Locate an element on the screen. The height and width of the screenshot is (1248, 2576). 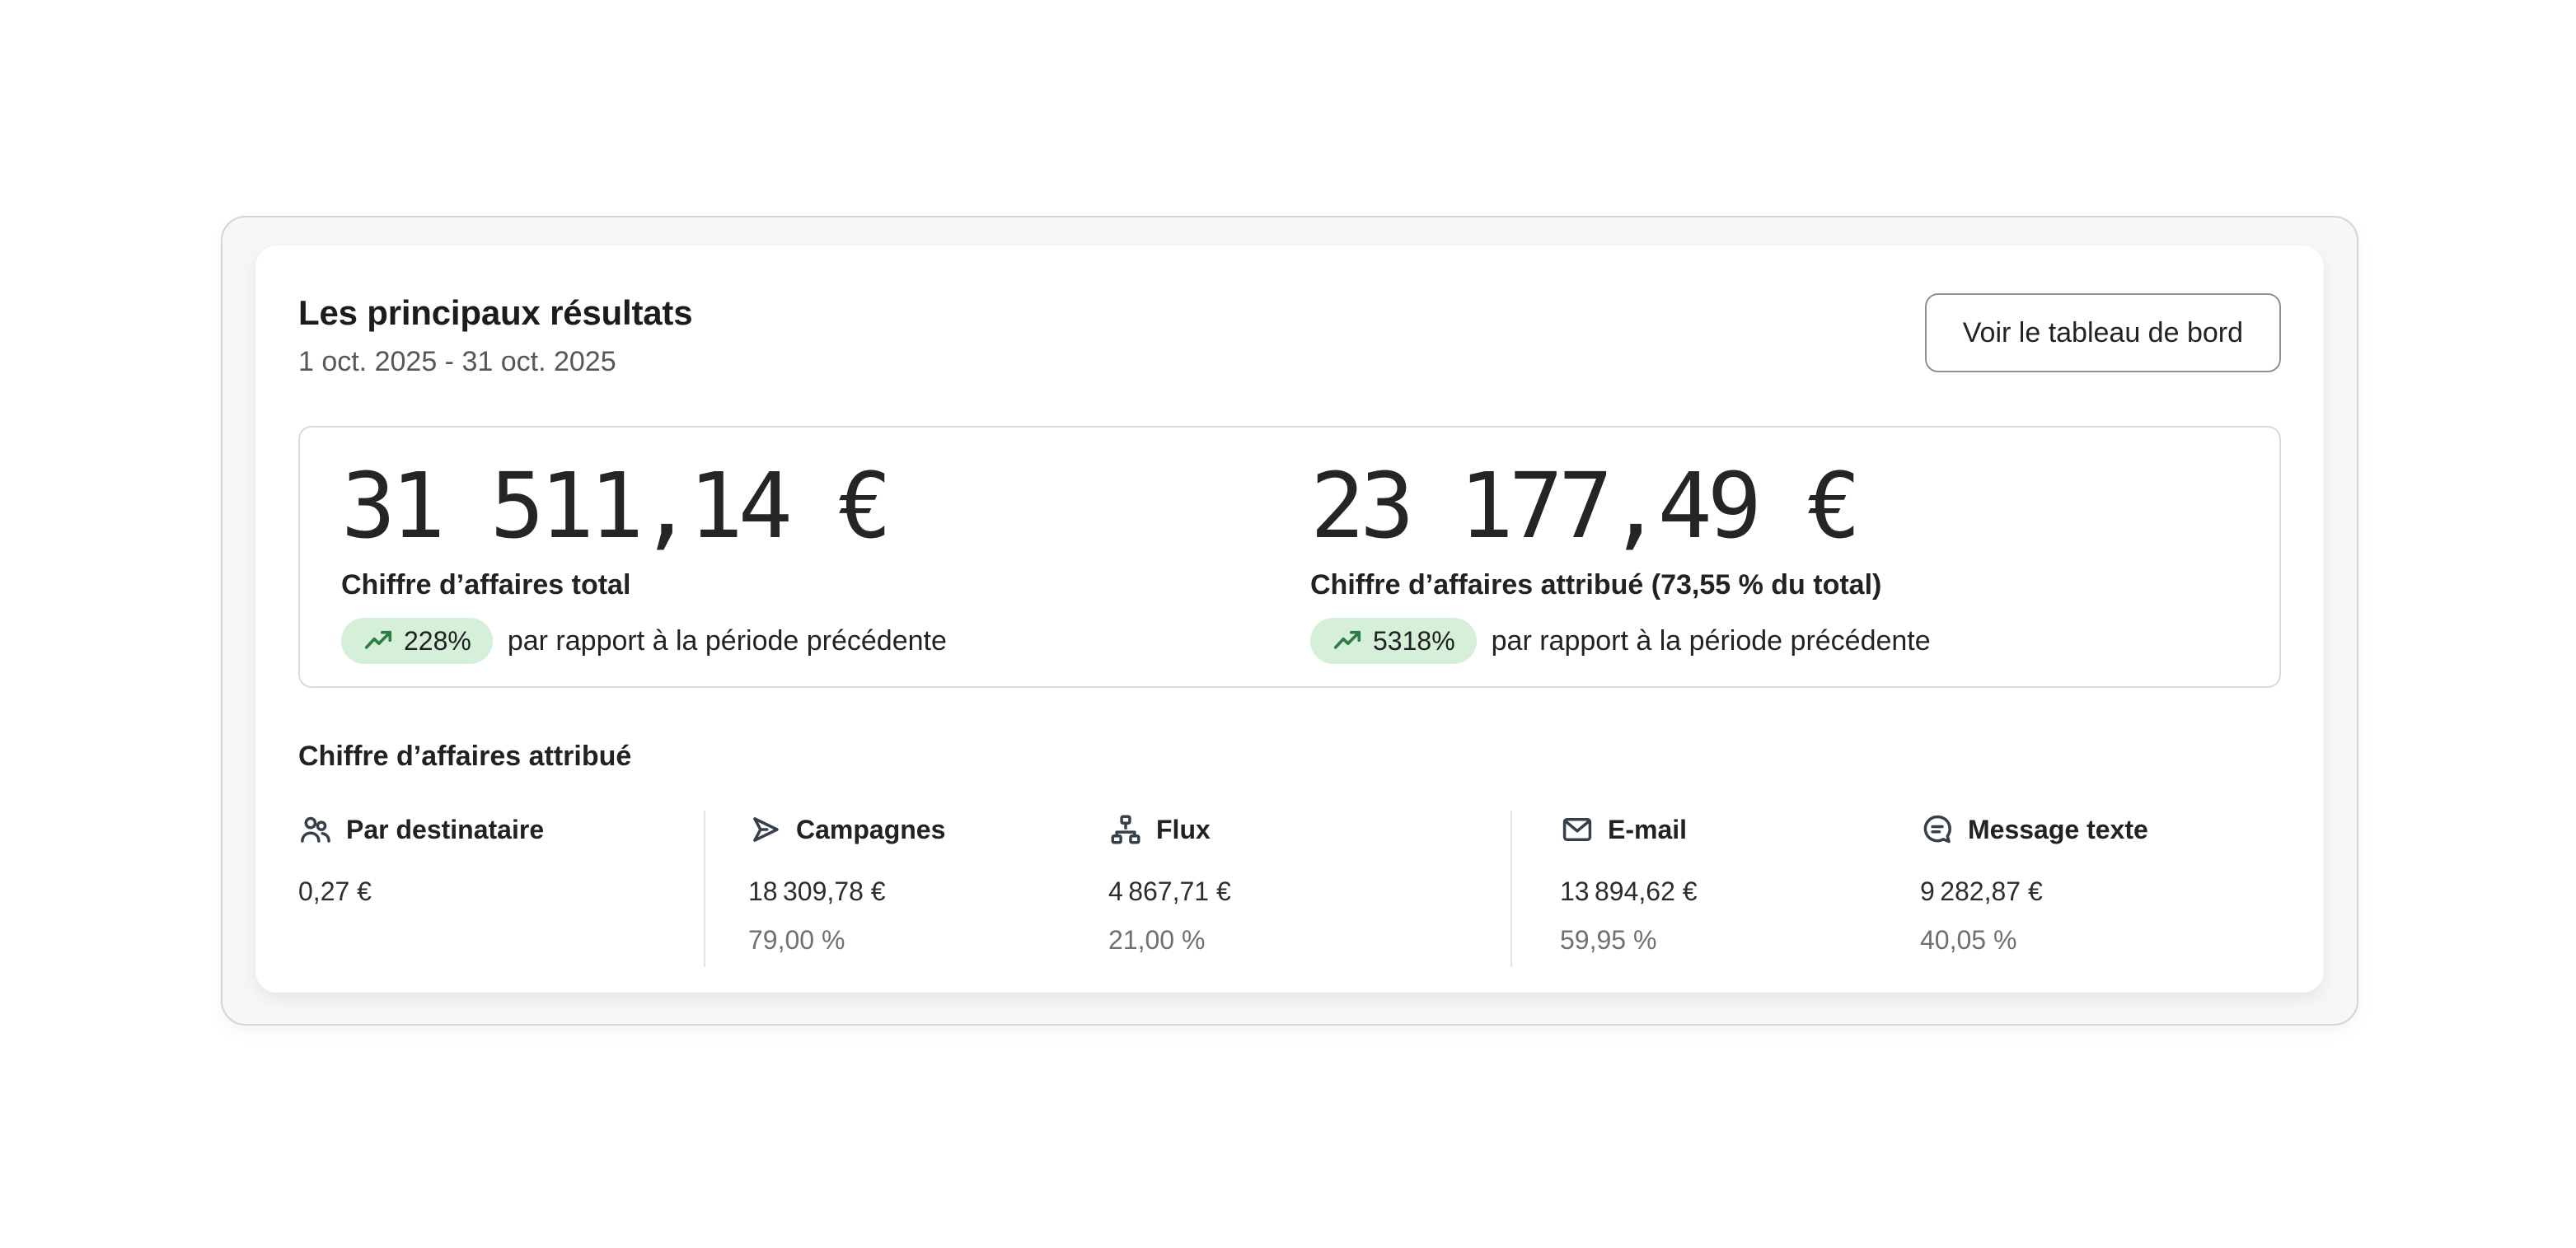
page-title: Les principaux résultats is located at coordinates (495, 312).